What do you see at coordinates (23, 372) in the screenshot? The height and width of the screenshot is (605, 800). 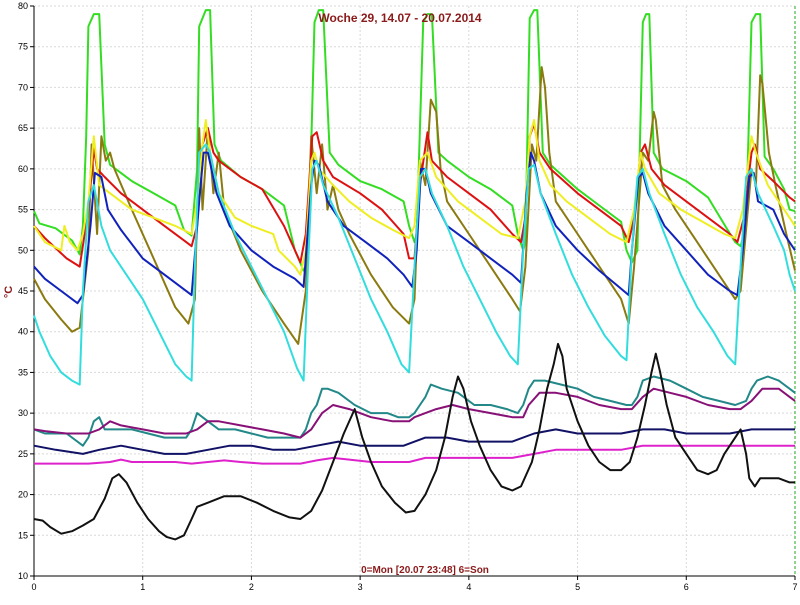 I see `y-tick-label: 35` at bounding box center [23, 372].